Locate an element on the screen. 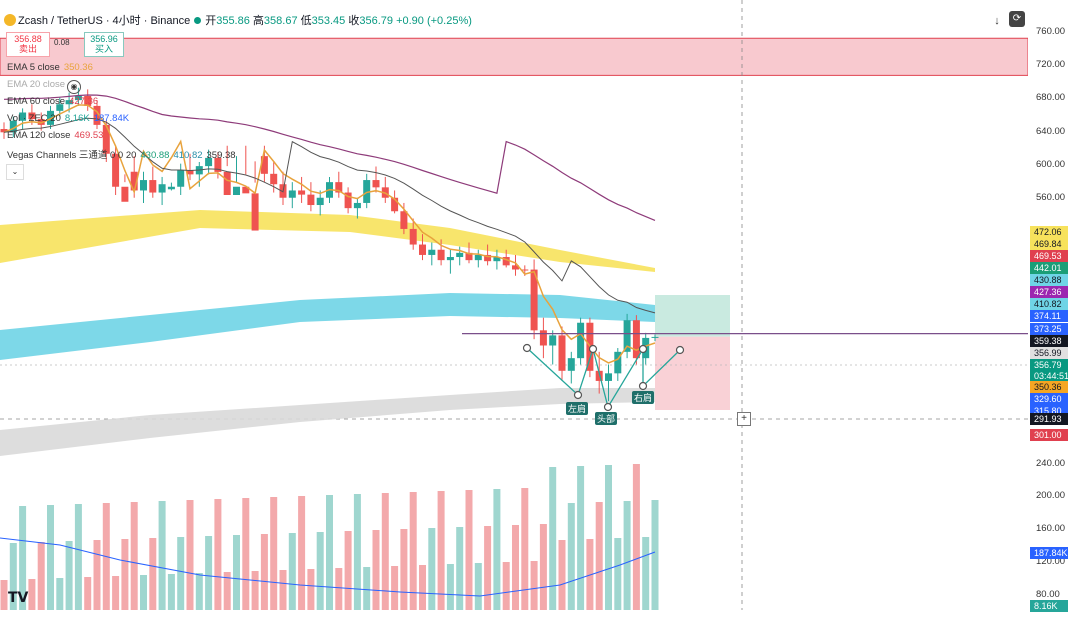  price-label: 329.60 is located at coordinates (1048, 399).